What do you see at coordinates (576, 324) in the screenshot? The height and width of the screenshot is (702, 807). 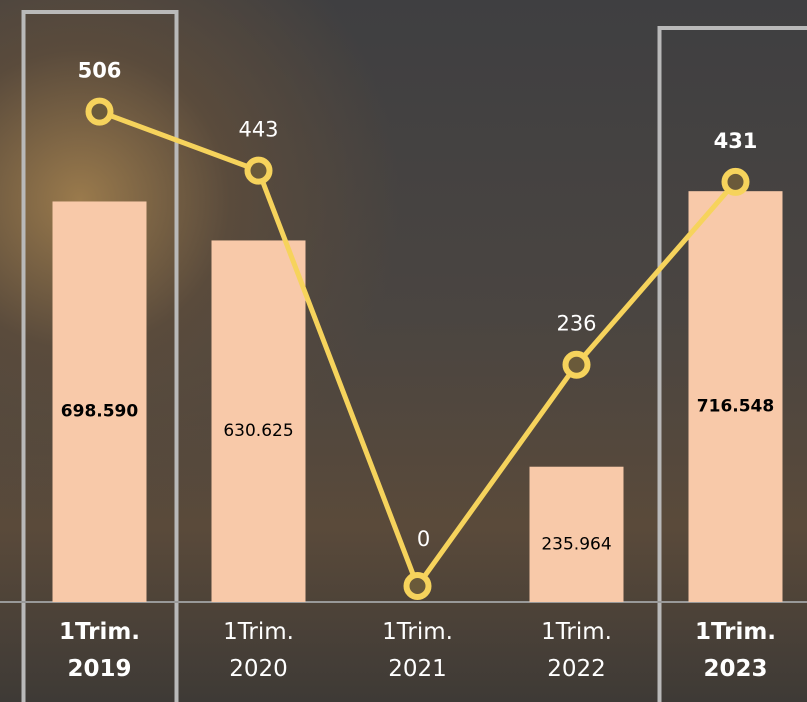 I see `point-label: 236` at bounding box center [576, 324].